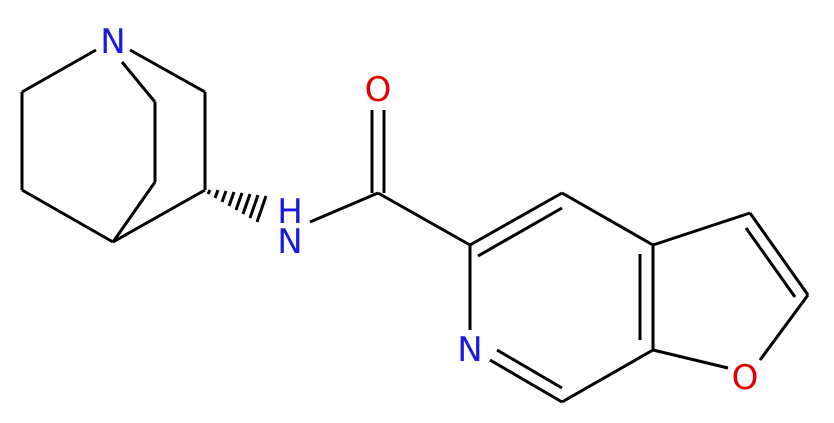 The height and width of the screenshot is (423, 834). What do you see at coordinates (290, 212) in the screenshot?
I see `atom-label: H` at bounding box center [290, 212].